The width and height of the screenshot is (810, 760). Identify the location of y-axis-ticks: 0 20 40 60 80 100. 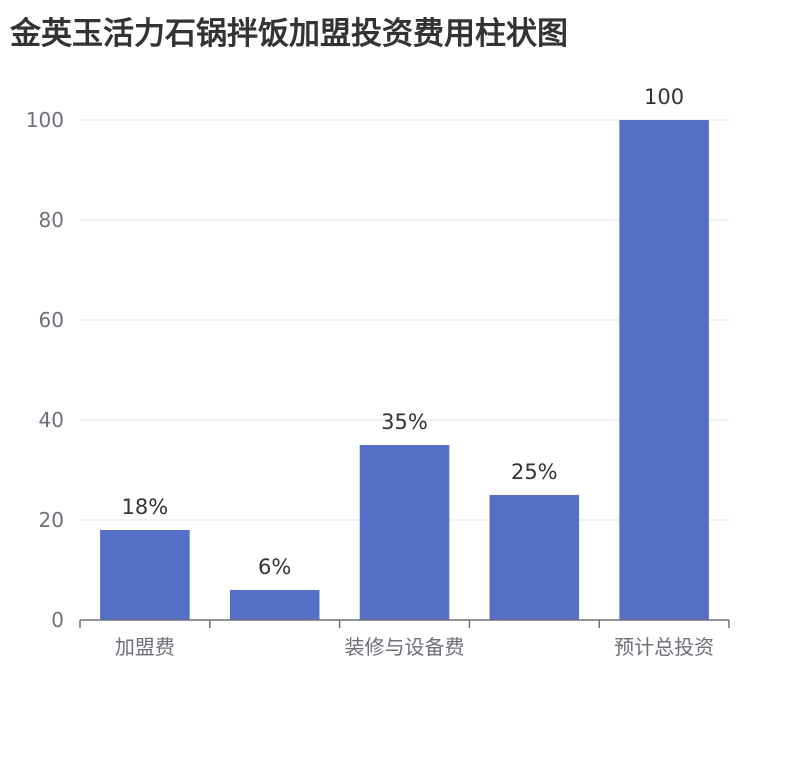
(45, 370).